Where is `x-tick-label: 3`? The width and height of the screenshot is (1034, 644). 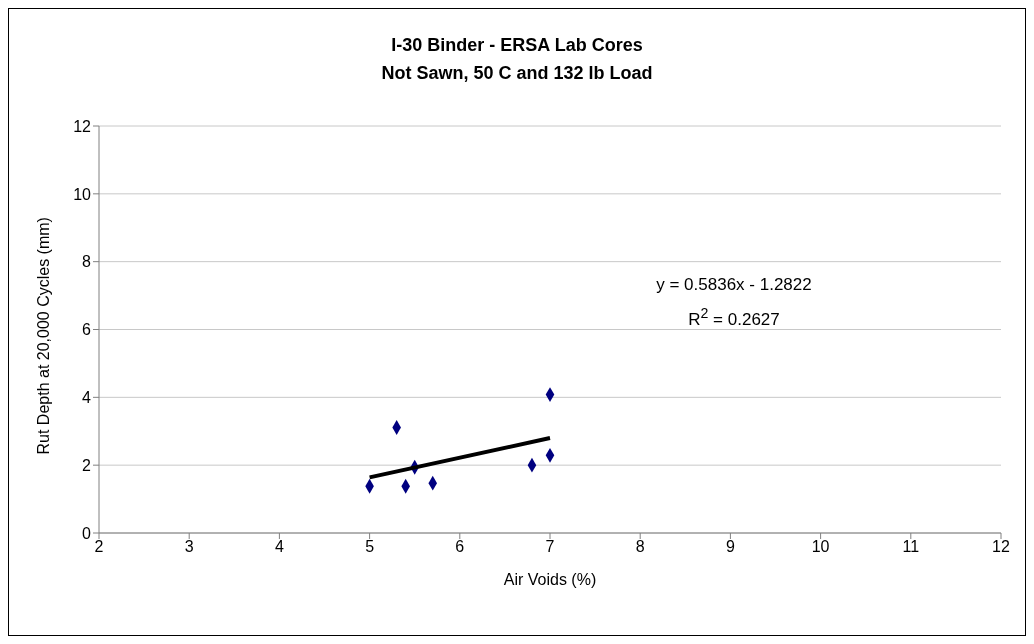 x-tick-label: 3 is located at coordinates (189, 547).